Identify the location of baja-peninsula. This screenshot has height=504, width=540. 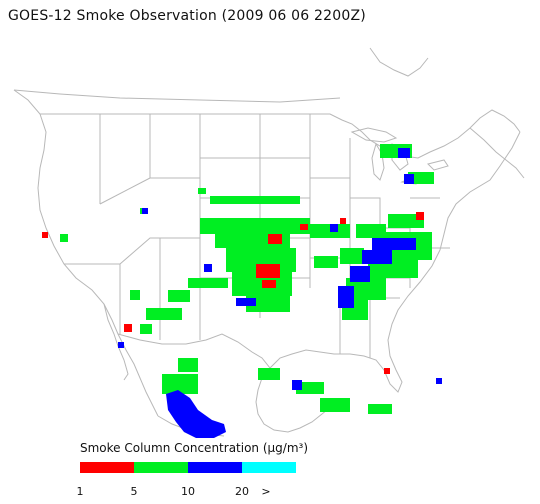
(116, 342).